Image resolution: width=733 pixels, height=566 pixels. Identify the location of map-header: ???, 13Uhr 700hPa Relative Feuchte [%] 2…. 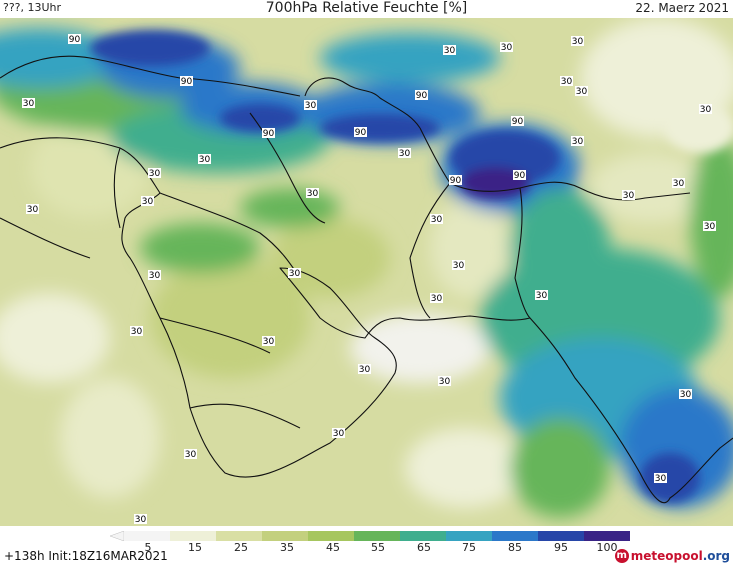
(366, 9).